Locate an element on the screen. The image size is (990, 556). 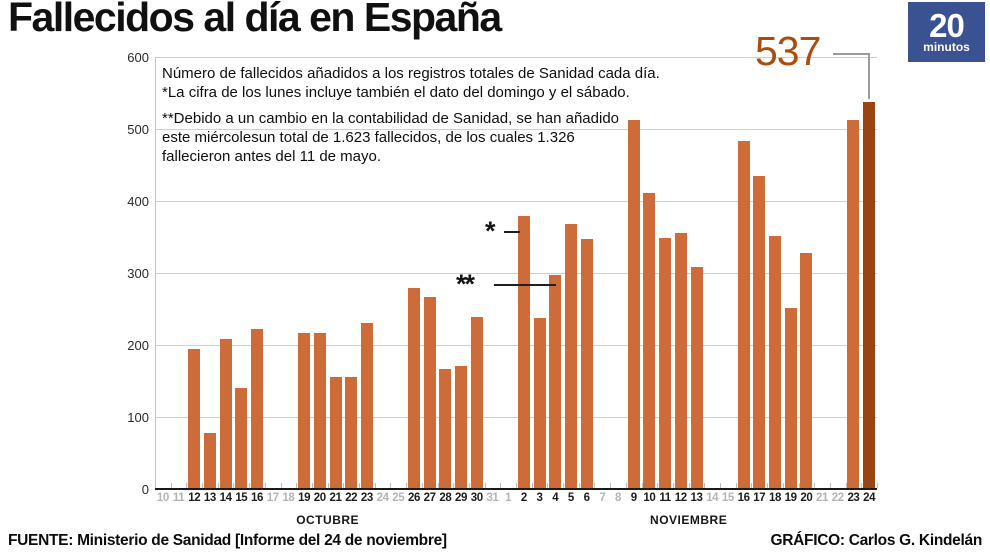
x-tick-label: 17 is located at coordinates (759, 498).